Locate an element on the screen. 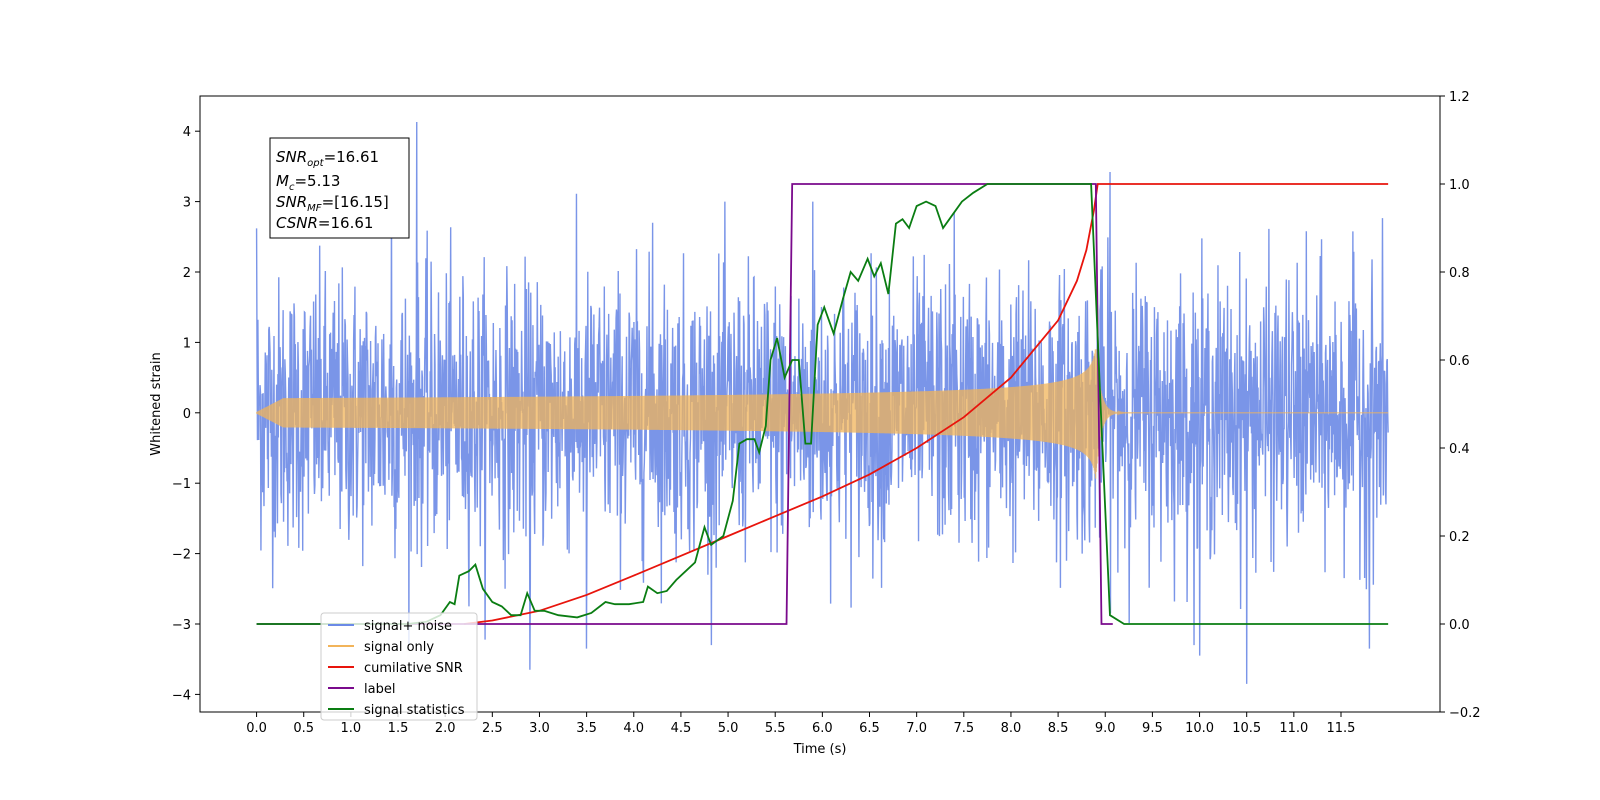  stats-box-frame is located at coordinates (339, 188).